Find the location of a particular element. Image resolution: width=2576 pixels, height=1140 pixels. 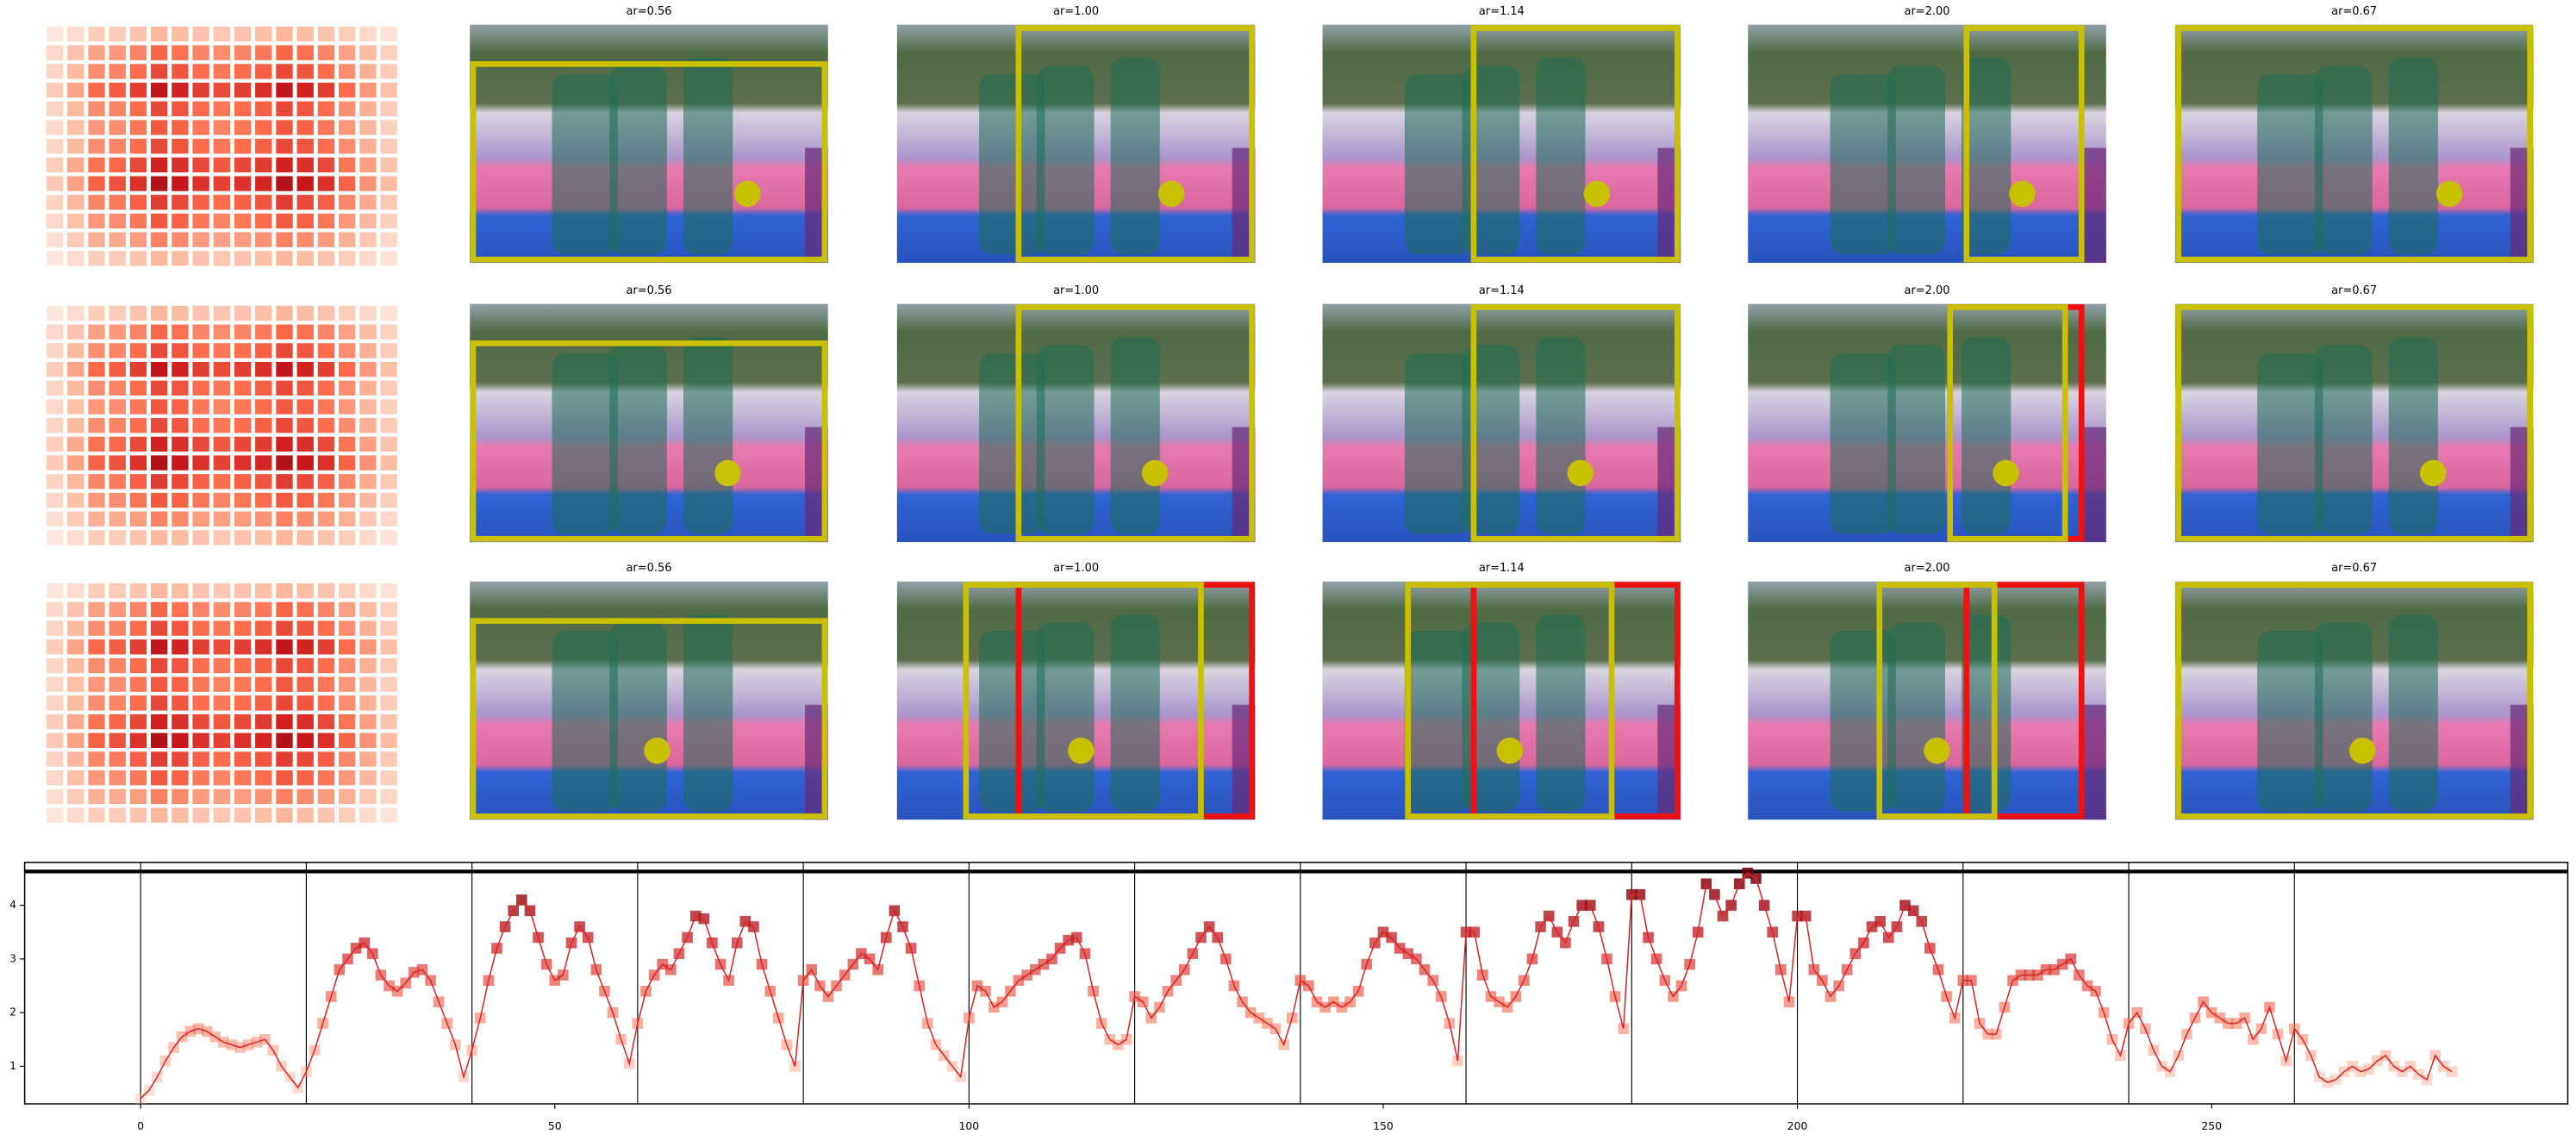

panel-title: ar=0.56 is located at coordinates (648, 11).